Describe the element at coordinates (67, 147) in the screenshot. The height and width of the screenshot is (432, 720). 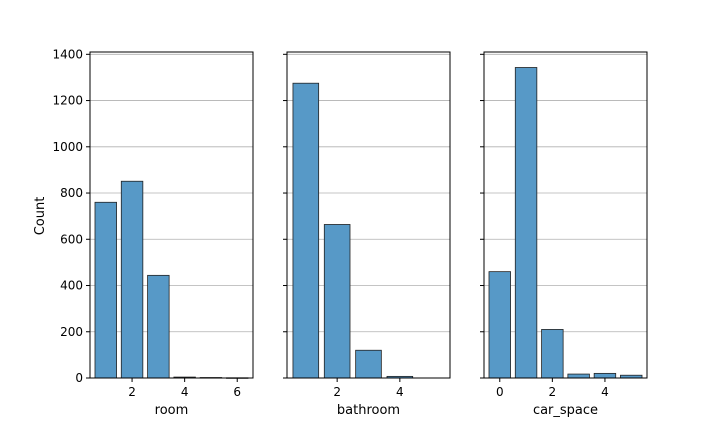
I see `y-tick-label: 1000` at that location.